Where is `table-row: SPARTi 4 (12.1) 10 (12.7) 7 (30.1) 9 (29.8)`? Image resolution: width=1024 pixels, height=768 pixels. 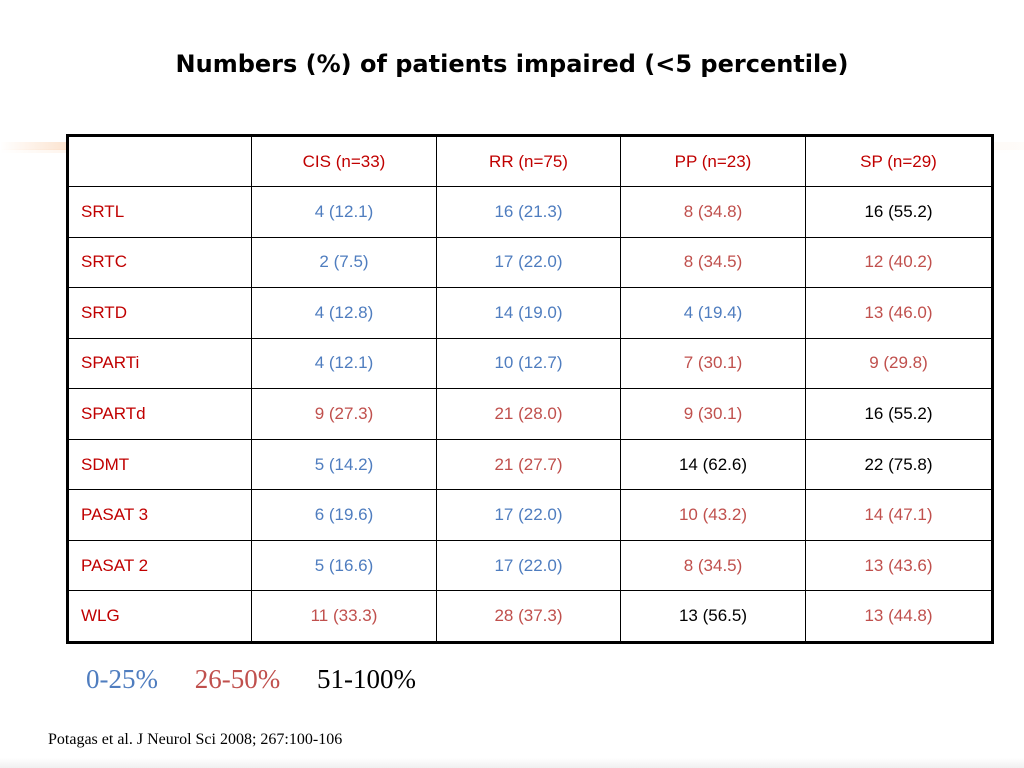 table-row: SPARTi 4 (12.1) 10 (12.7) 7 (30.1) 9 (29.8) is located at coordinates (530, 363).